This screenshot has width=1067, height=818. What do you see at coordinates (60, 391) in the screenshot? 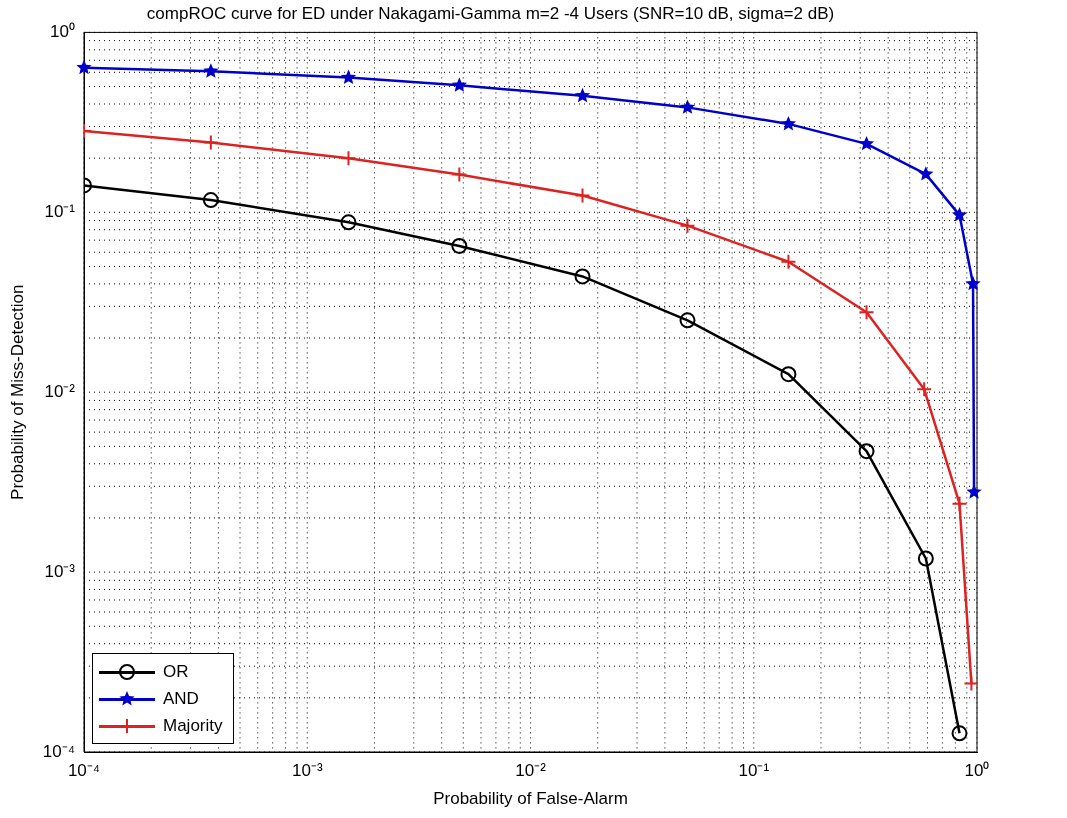
I see `y-tick-label: 10⁻²` at bounding box center [60, 391].